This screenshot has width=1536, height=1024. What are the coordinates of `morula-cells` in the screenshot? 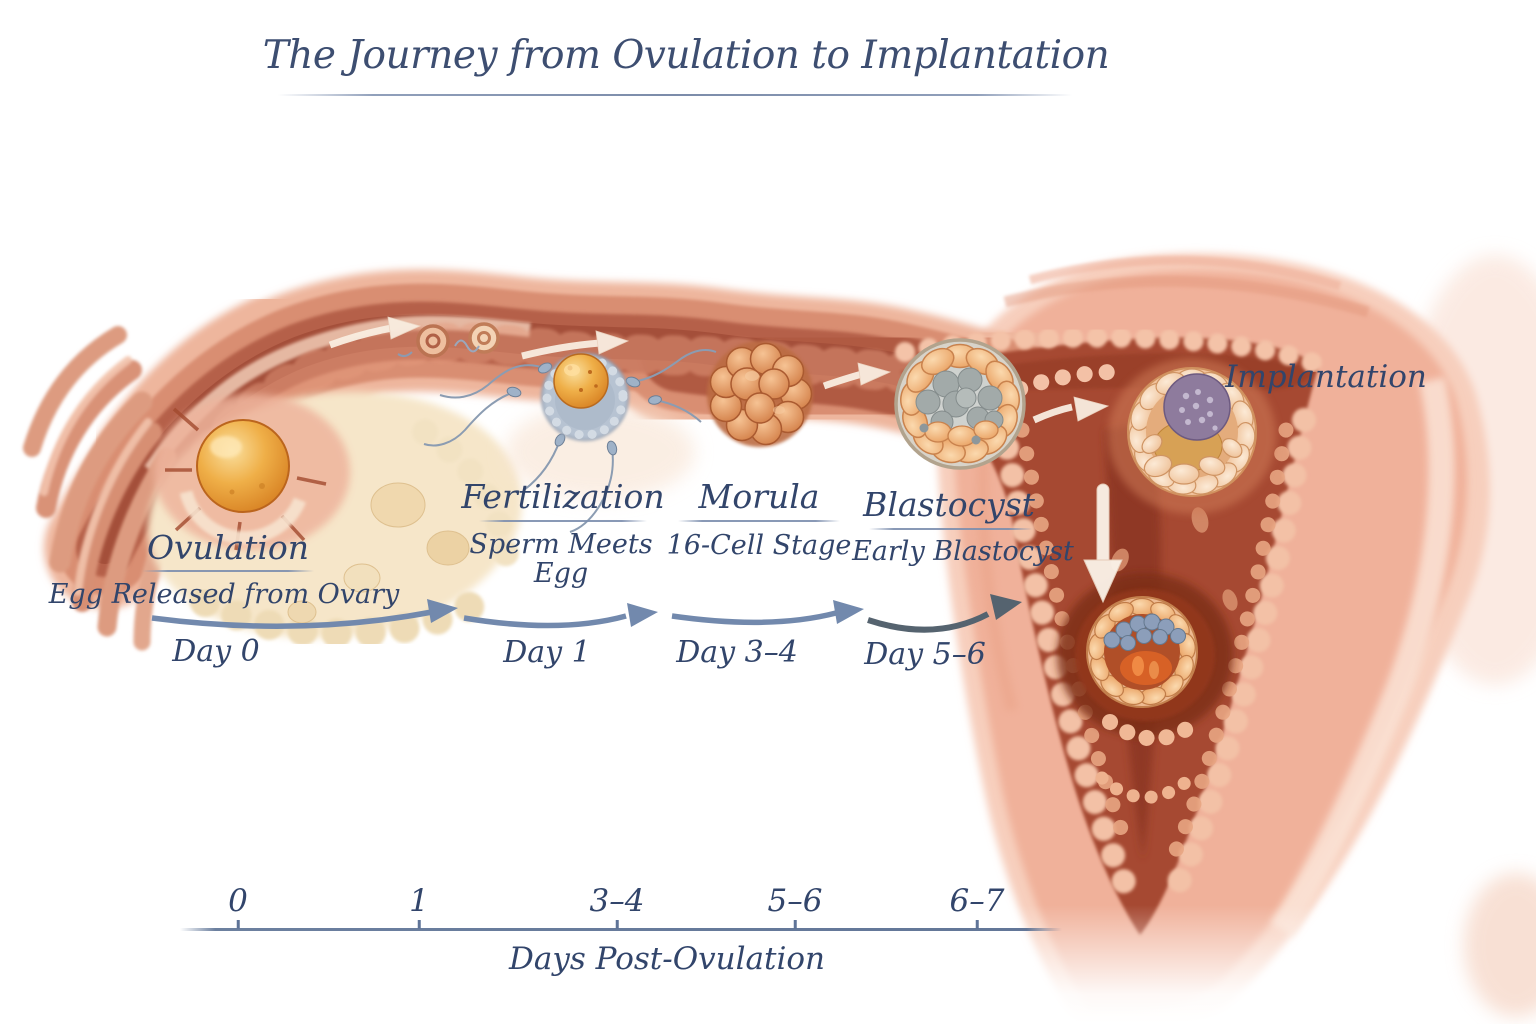 It's located at (761, 394).